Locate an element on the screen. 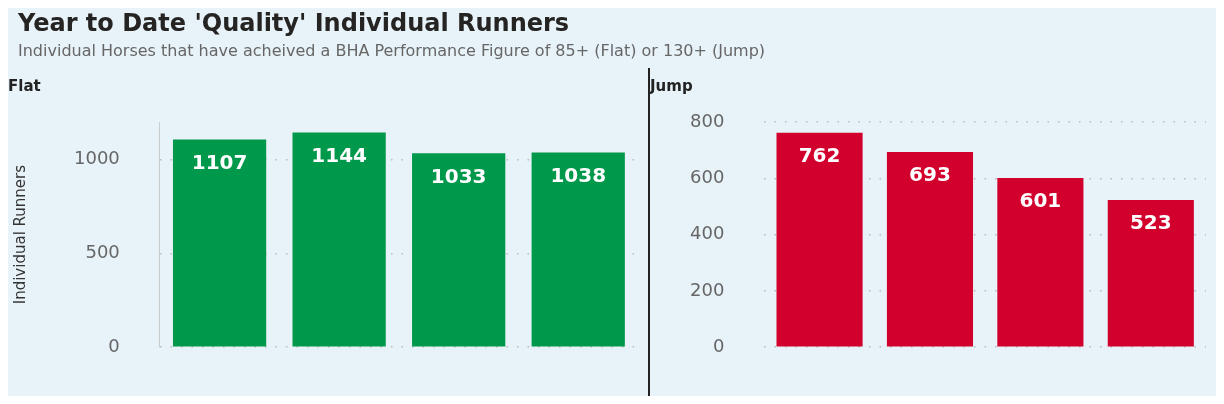 This screenshot has height=404, width=1224. y-axis-title: Individual Runners is located at coordinates (19, 234).